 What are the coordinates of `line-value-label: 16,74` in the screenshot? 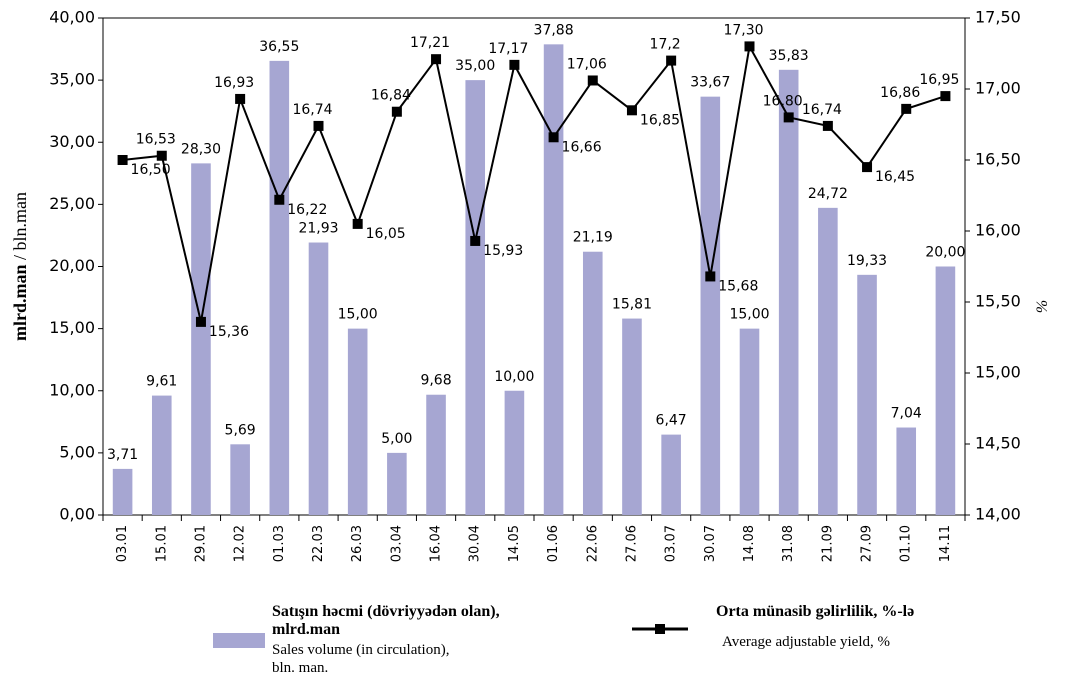 It's located at (822, 110).